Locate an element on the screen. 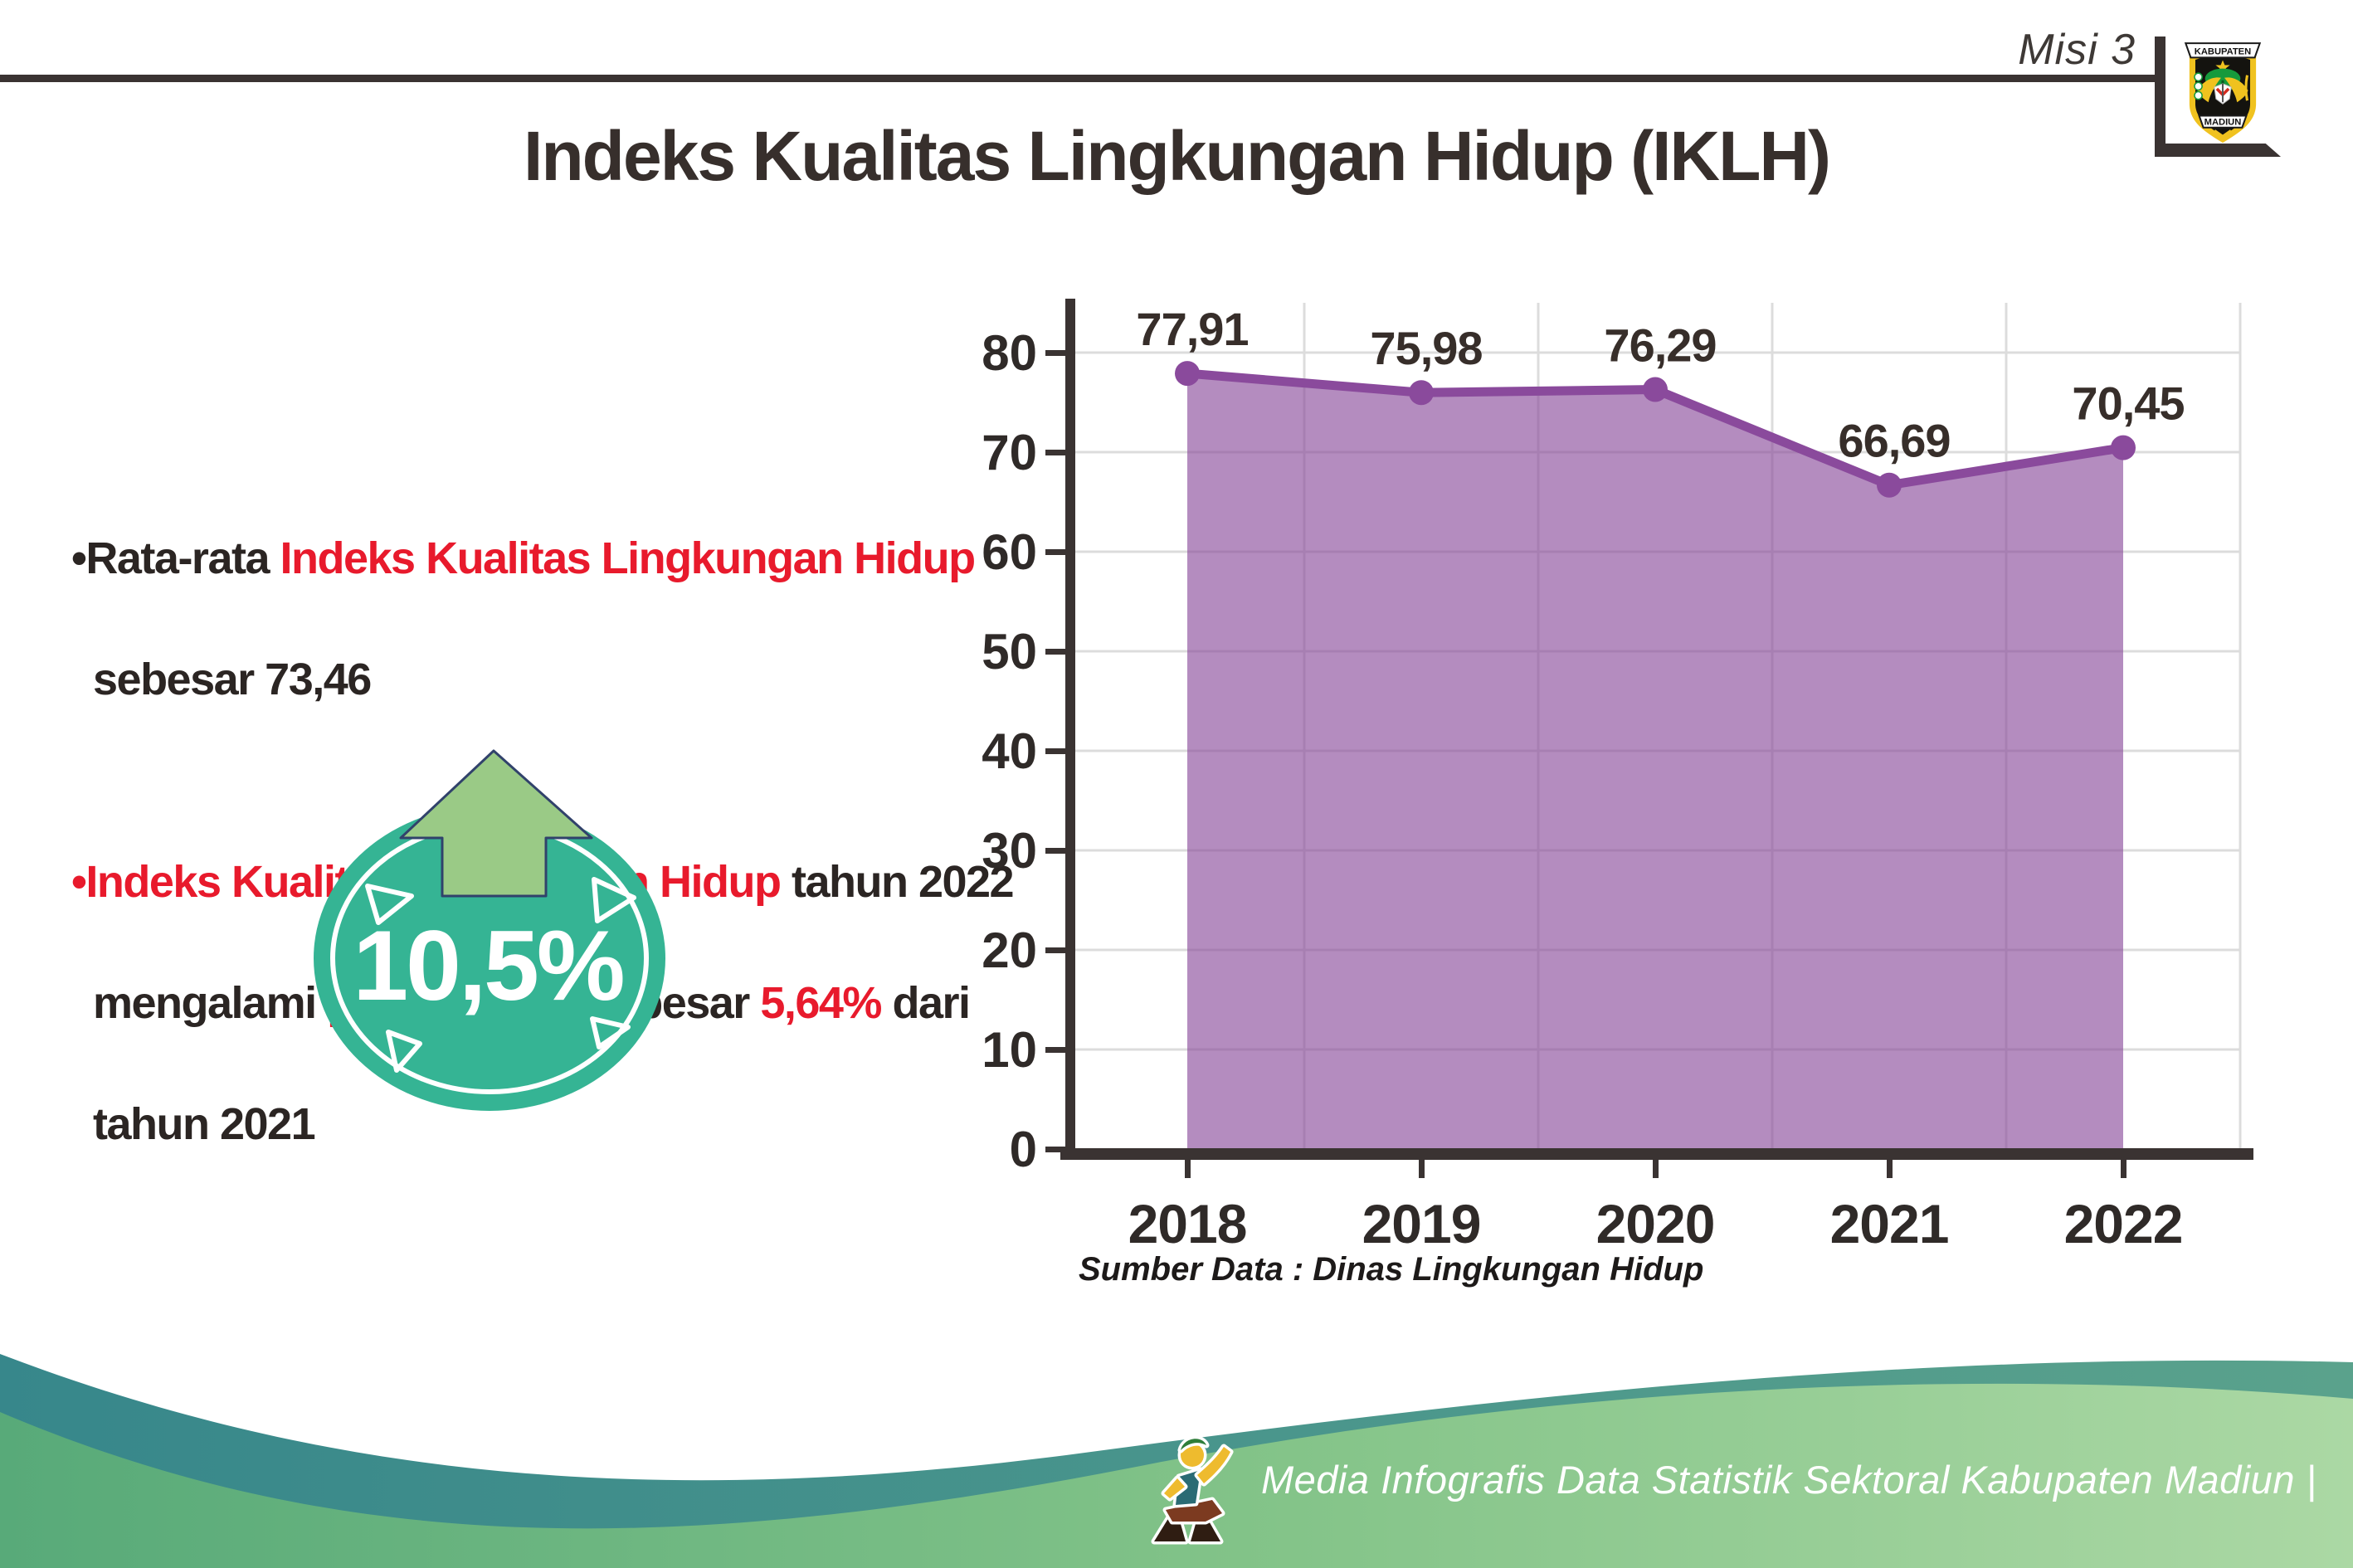 The image size is (2353, 1568). banner-top: KABUPATEN is located at coordinates (2223, 50).